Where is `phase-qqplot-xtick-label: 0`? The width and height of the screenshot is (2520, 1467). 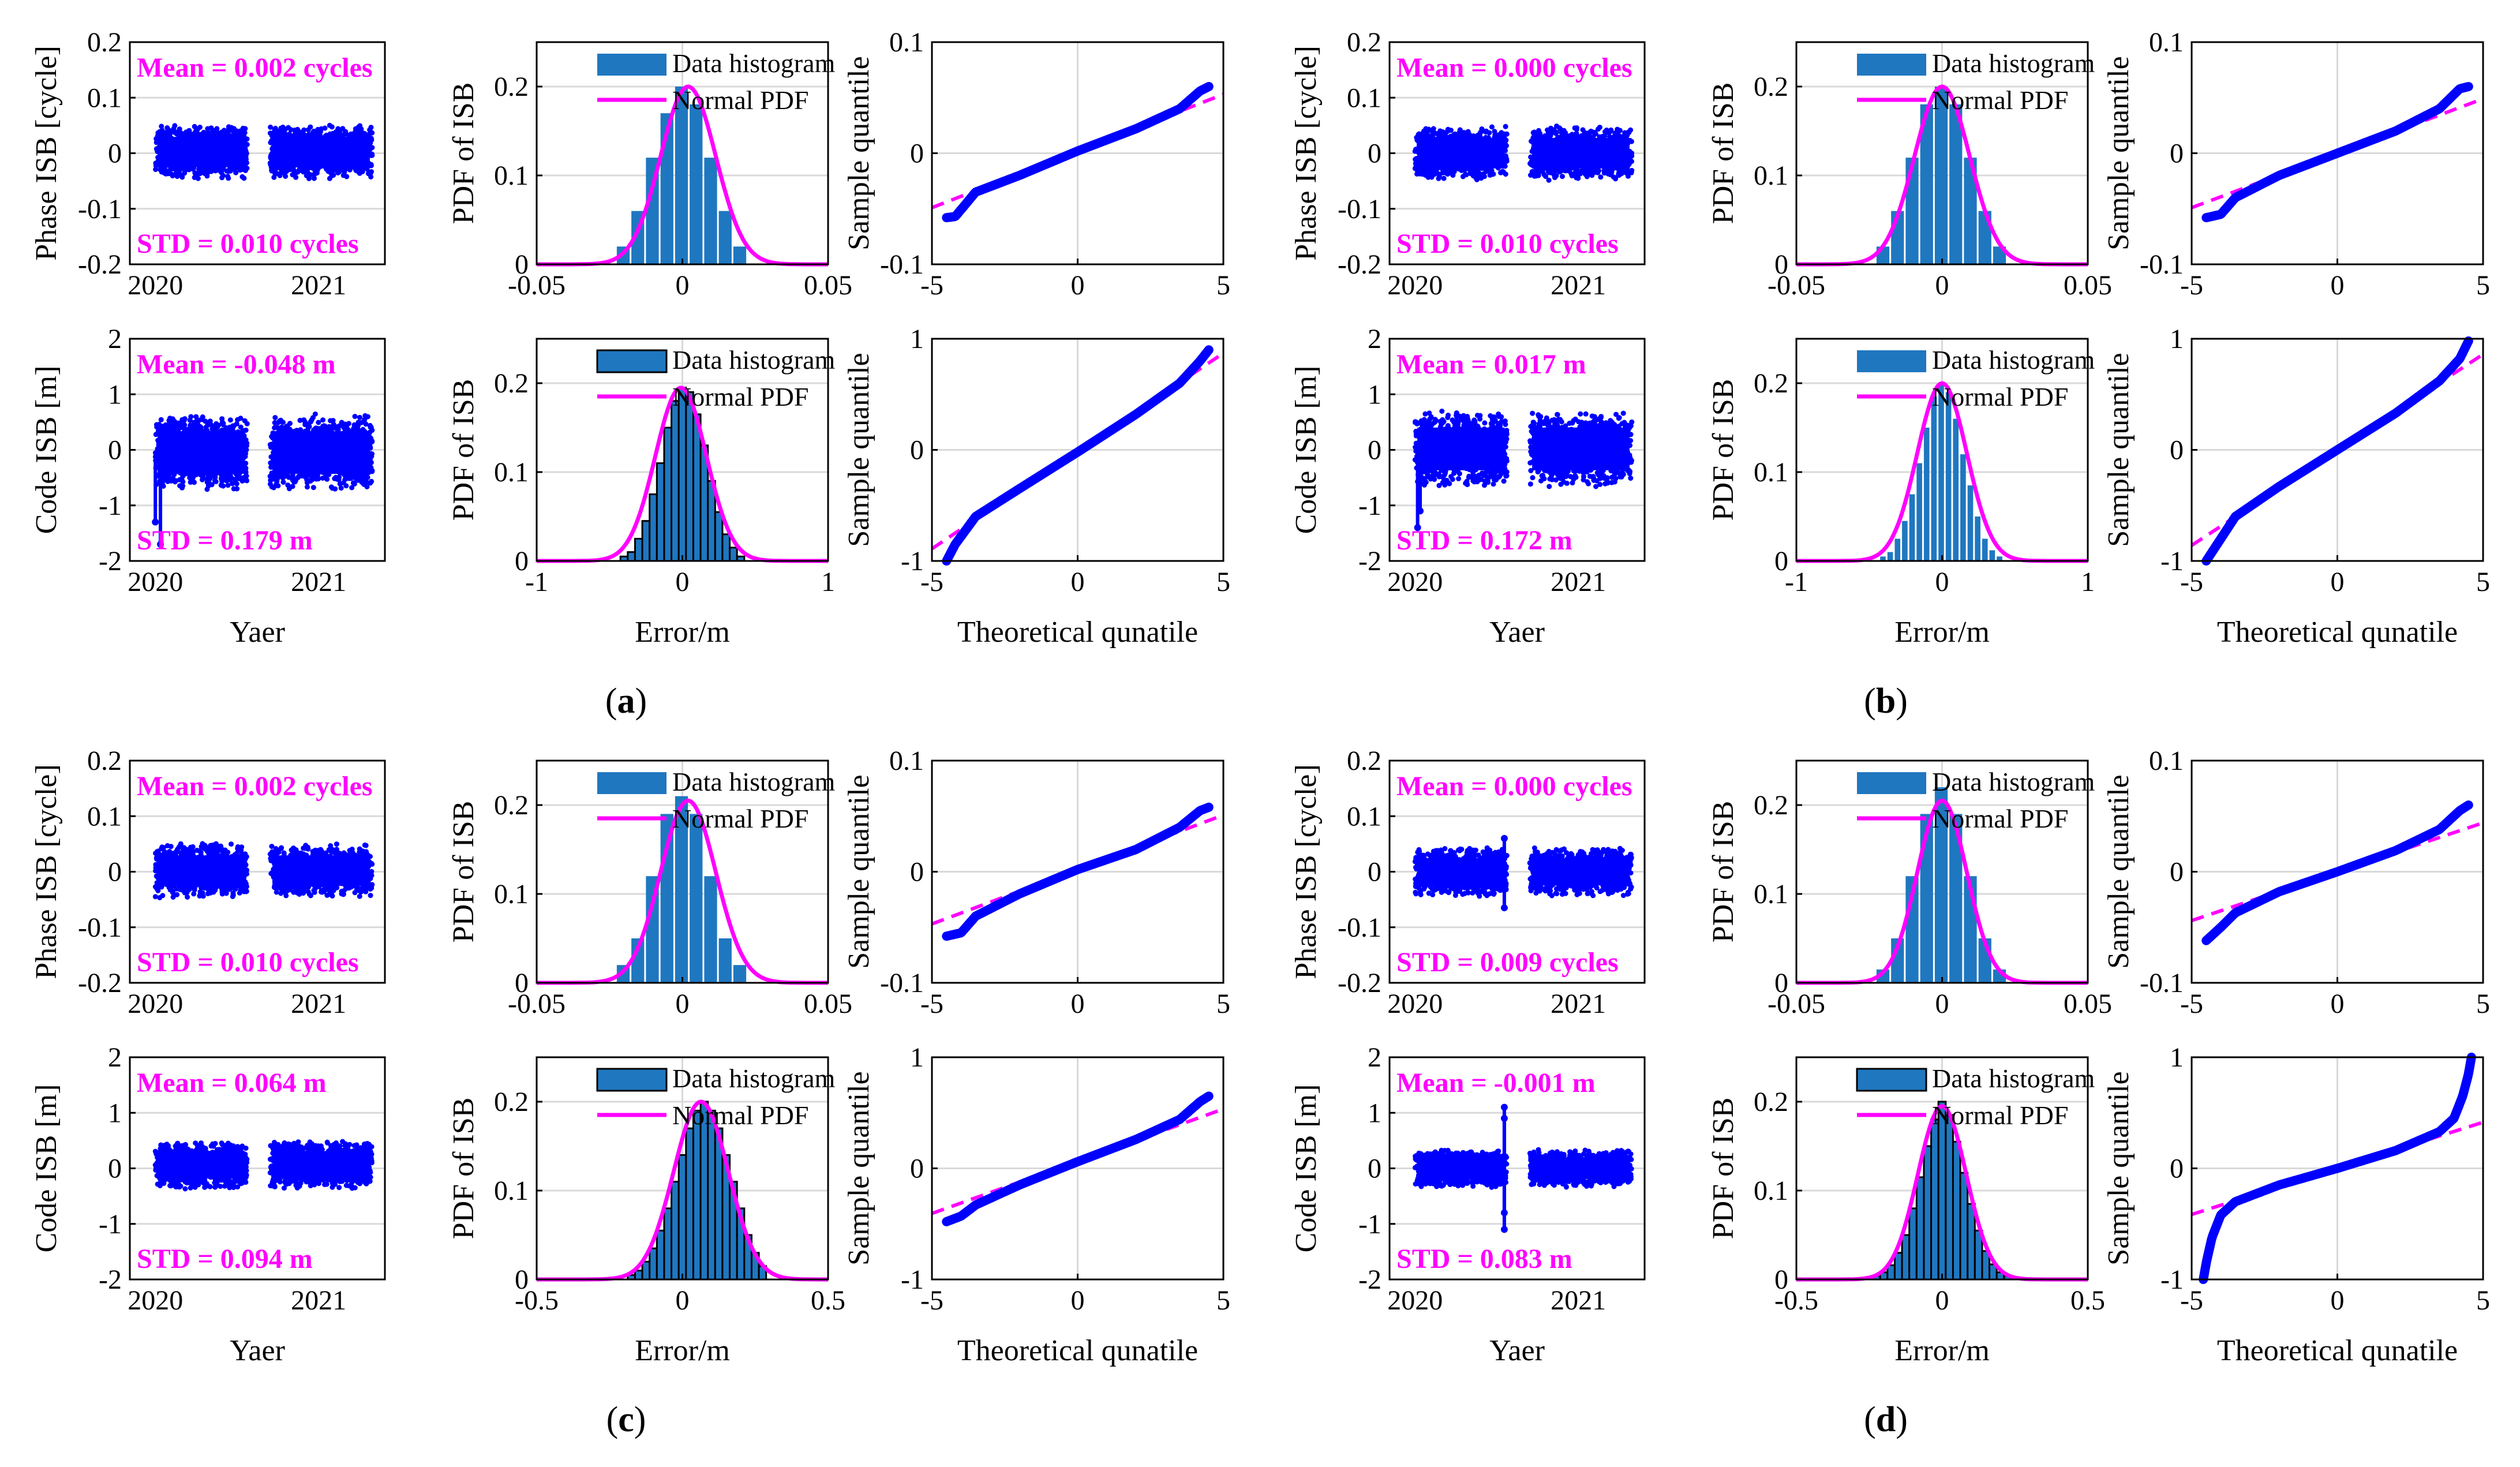
phase-qqplot-xtick-label: 0 is located at coordinates (1078, 285).